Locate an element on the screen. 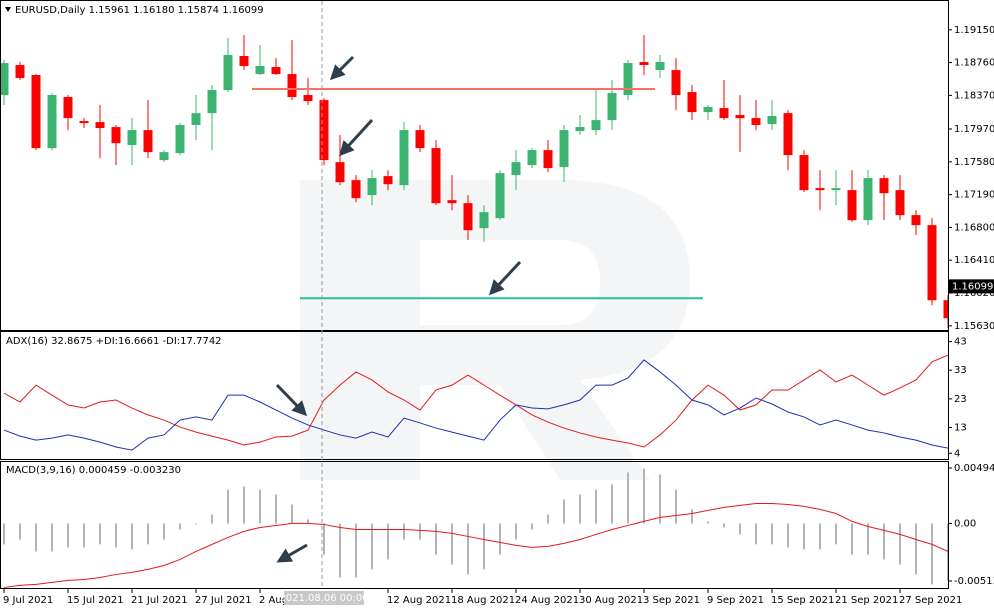 The width and height of the screenshot is (994, 610). x-tick-label: 21 Sep 2021 is located at coordinates (866, 600).